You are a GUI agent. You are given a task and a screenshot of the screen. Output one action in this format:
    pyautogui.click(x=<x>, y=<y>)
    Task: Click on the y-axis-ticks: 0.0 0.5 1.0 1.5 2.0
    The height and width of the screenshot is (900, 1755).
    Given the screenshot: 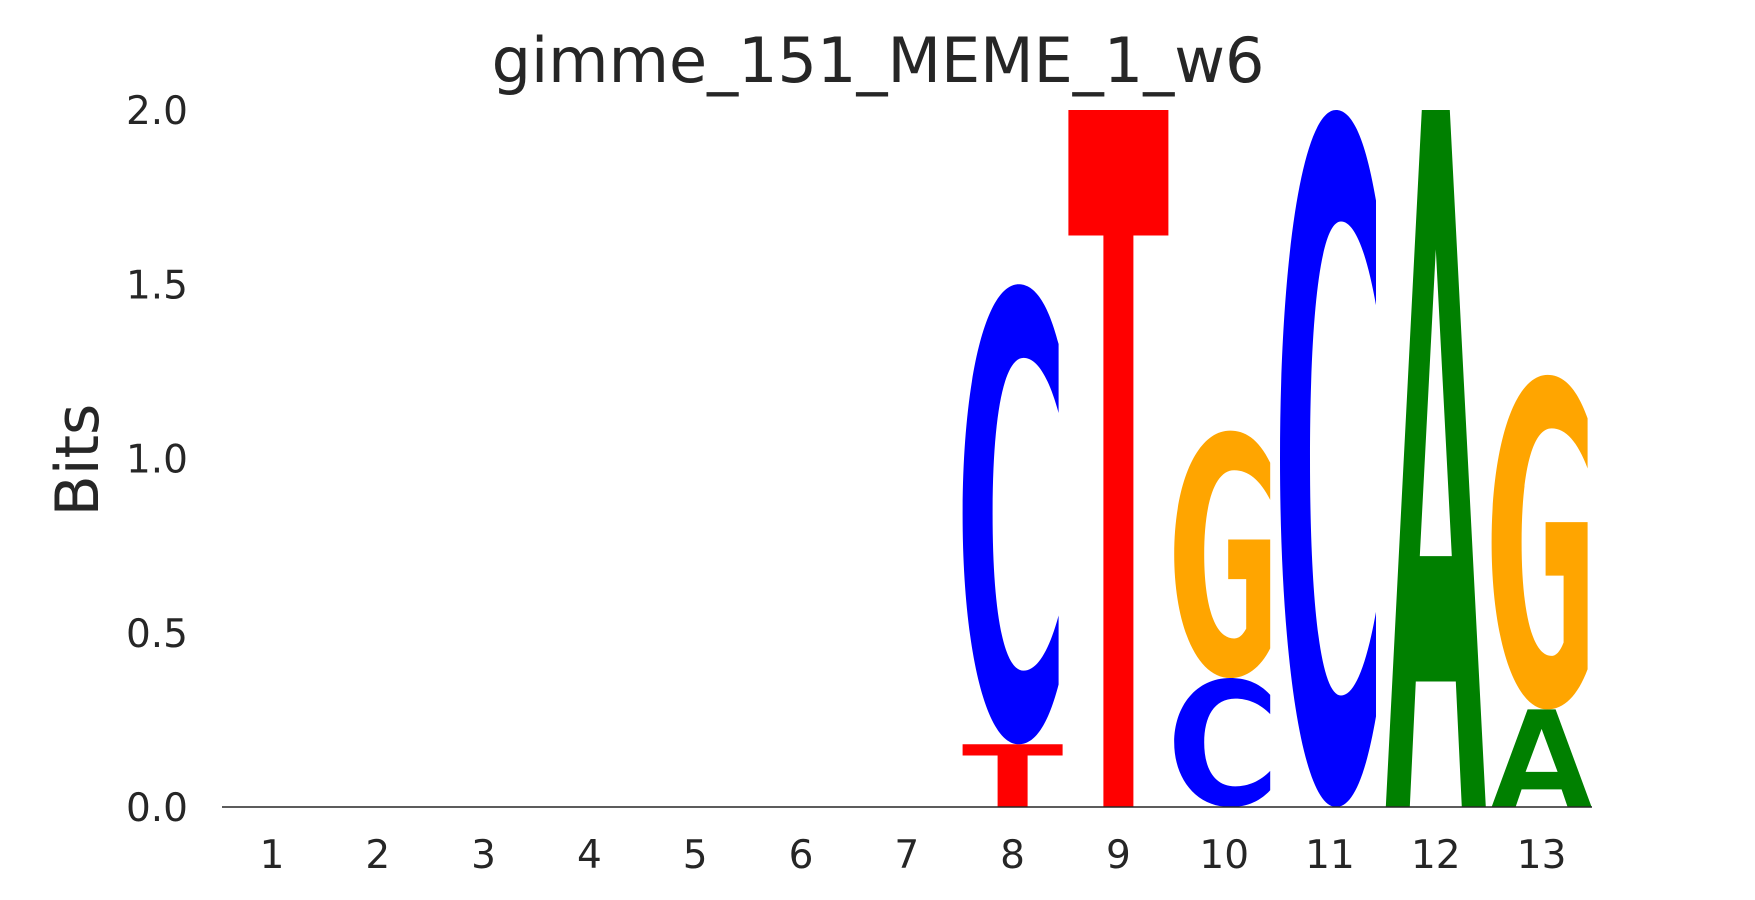 What is the action you would take?
    pyautogui.click(x=157, y=460)
    